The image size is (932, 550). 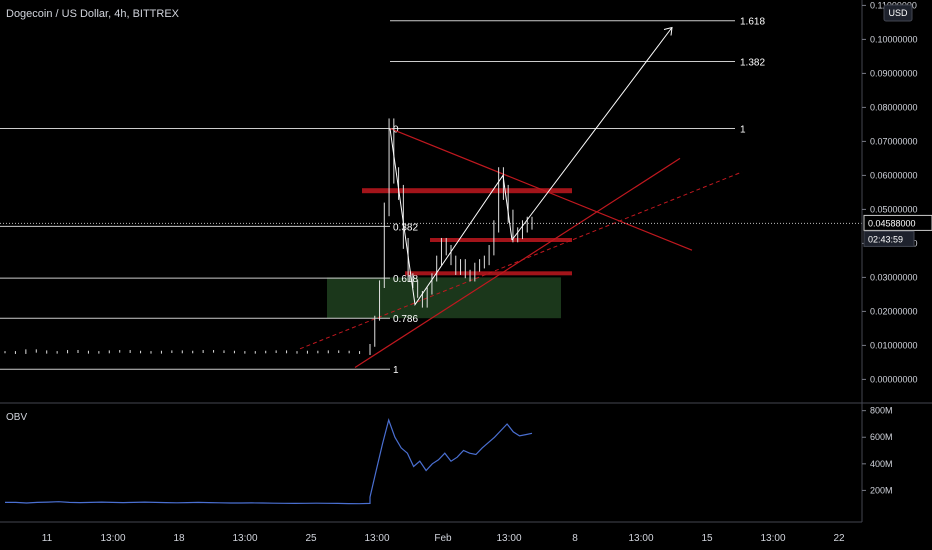 I want to click on fib-level-label: 0.382, so click(x=405, y=227).